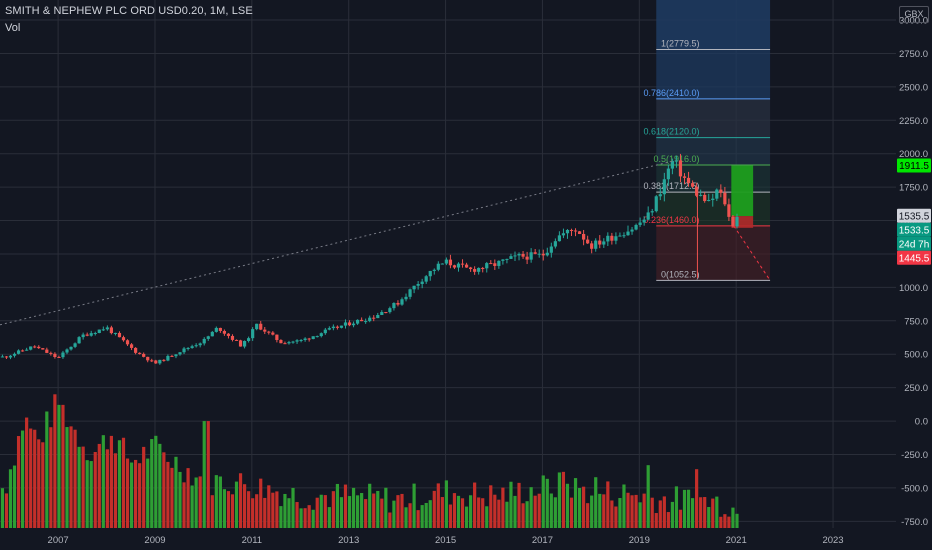  Describe the element at coordinates (752, 253) in the screenshot. I see `dashed-target-line` at that location.